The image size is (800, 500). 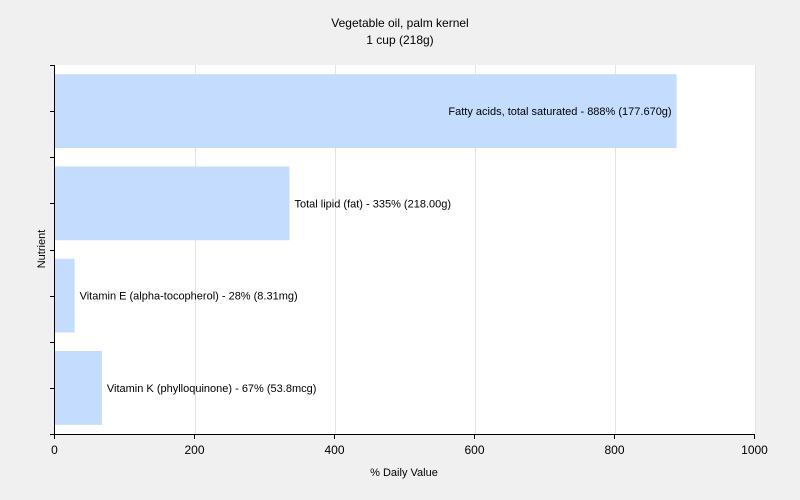 I want to click on x-axis-title: % Daily Value, so click(x=404, y=473).